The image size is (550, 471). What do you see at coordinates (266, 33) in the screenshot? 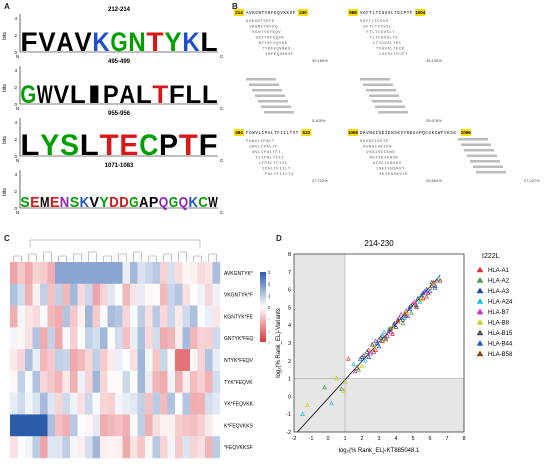
I see `alignment-row: KGNTYKFEQV` at bounding box center [266, 33].